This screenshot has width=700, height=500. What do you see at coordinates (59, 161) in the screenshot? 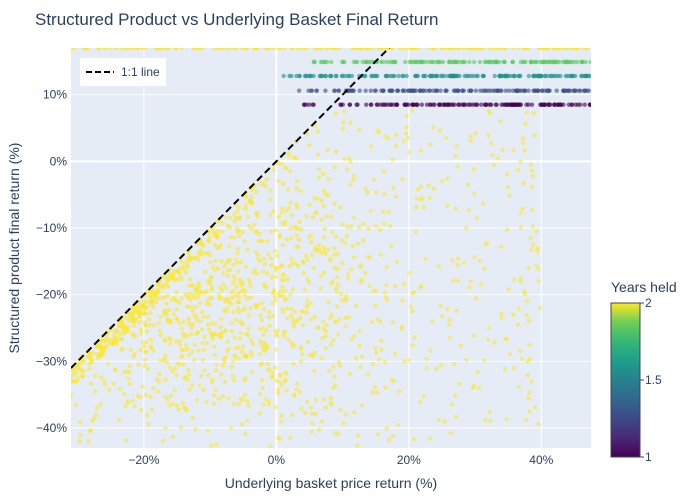
I see `y-tick-label: 0%` at bounding box center [59, 161].